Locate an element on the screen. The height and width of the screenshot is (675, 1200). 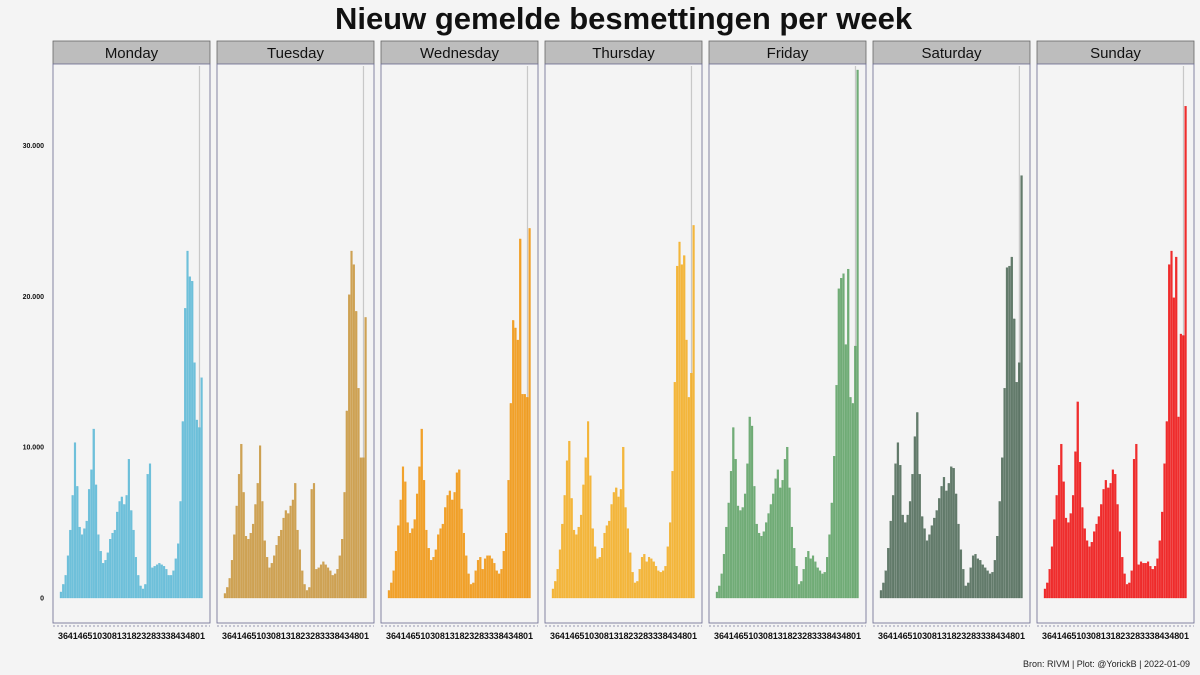
x-tick-label: 03 is located at coordinates (430, 636).